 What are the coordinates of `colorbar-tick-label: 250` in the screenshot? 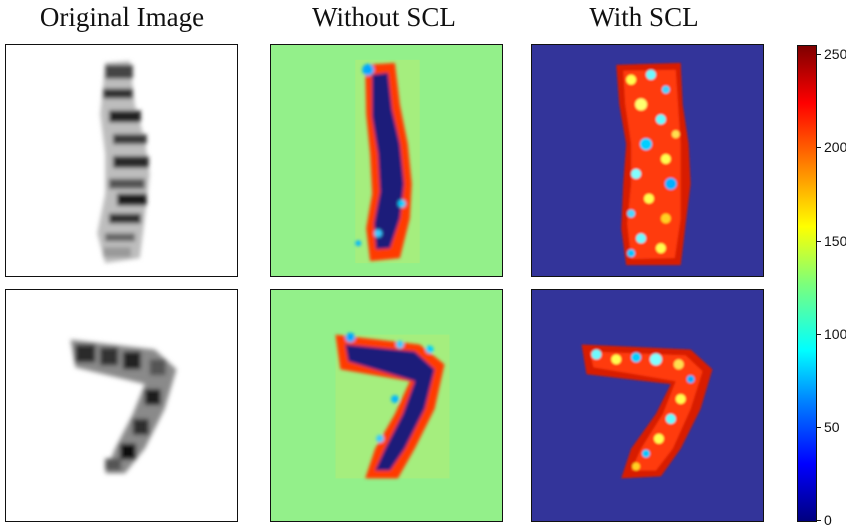 It's located at (835, 54).